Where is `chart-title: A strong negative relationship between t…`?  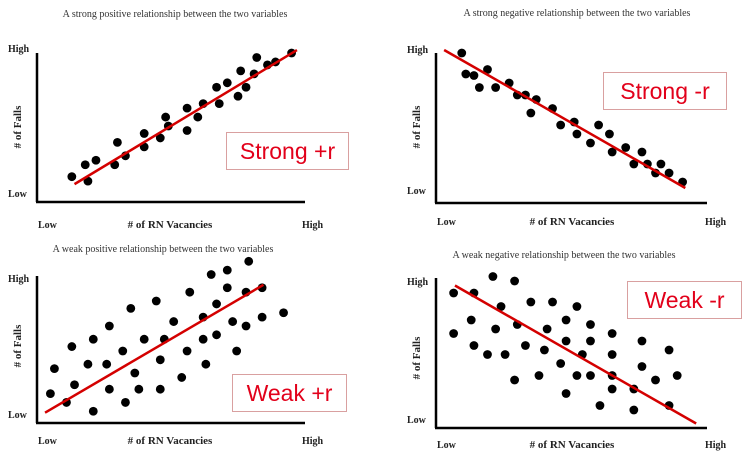 chart-title: A strong negative relationship between t… is located at coordinates (577, 13).